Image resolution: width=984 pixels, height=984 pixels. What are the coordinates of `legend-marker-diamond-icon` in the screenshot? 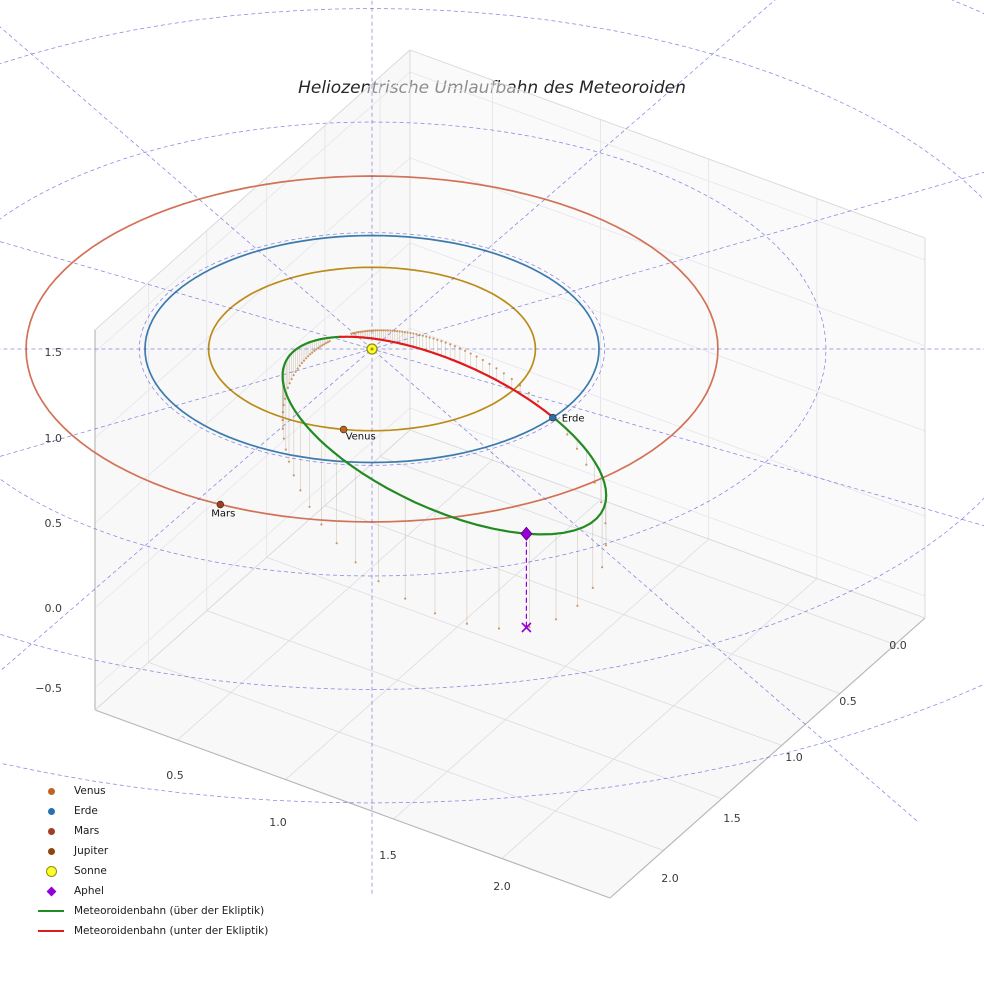 It's located at (51, 891).